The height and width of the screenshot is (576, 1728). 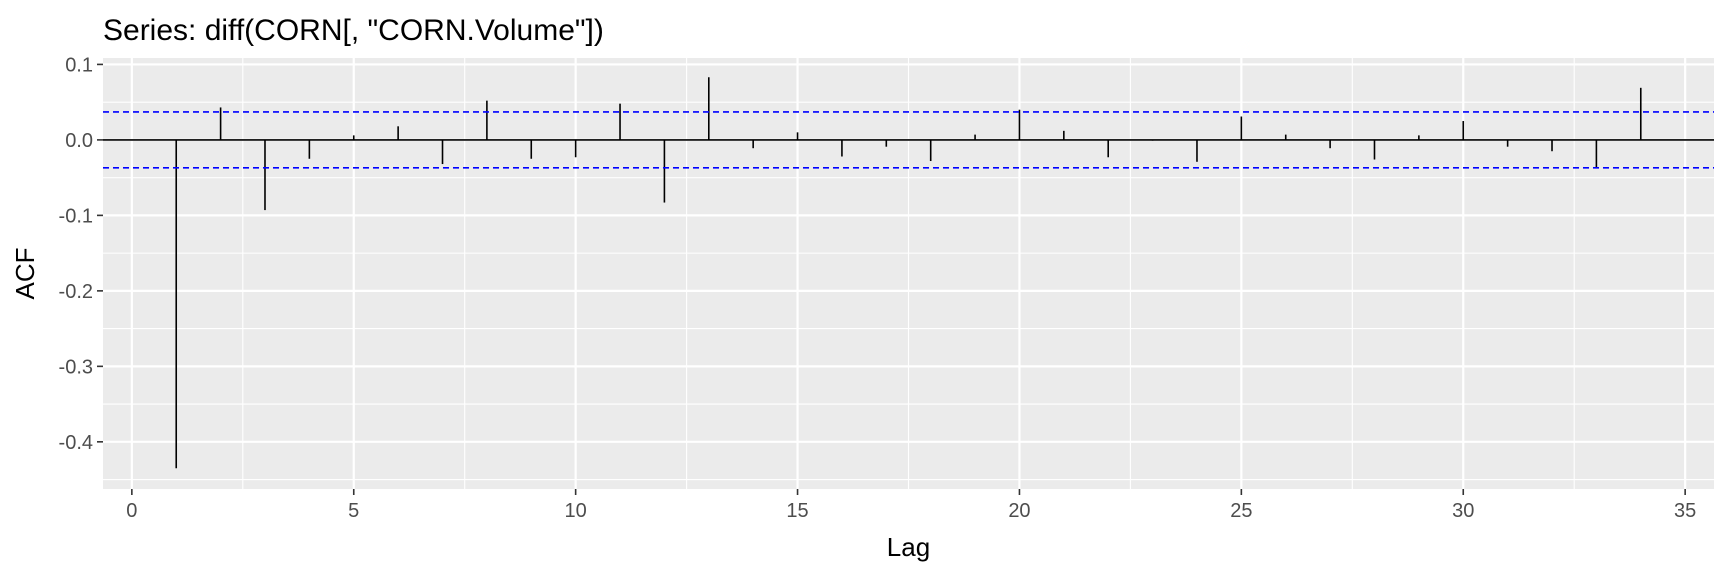 I want to click on x-tick-label: 5, so click(x=353, y=511).